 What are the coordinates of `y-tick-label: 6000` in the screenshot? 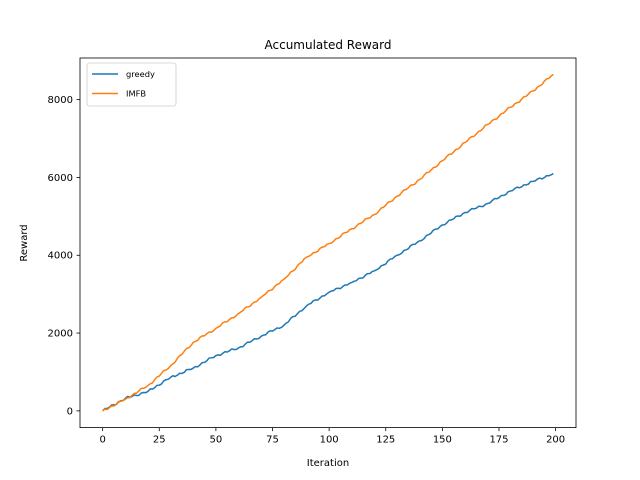 It's located at (60, 178).